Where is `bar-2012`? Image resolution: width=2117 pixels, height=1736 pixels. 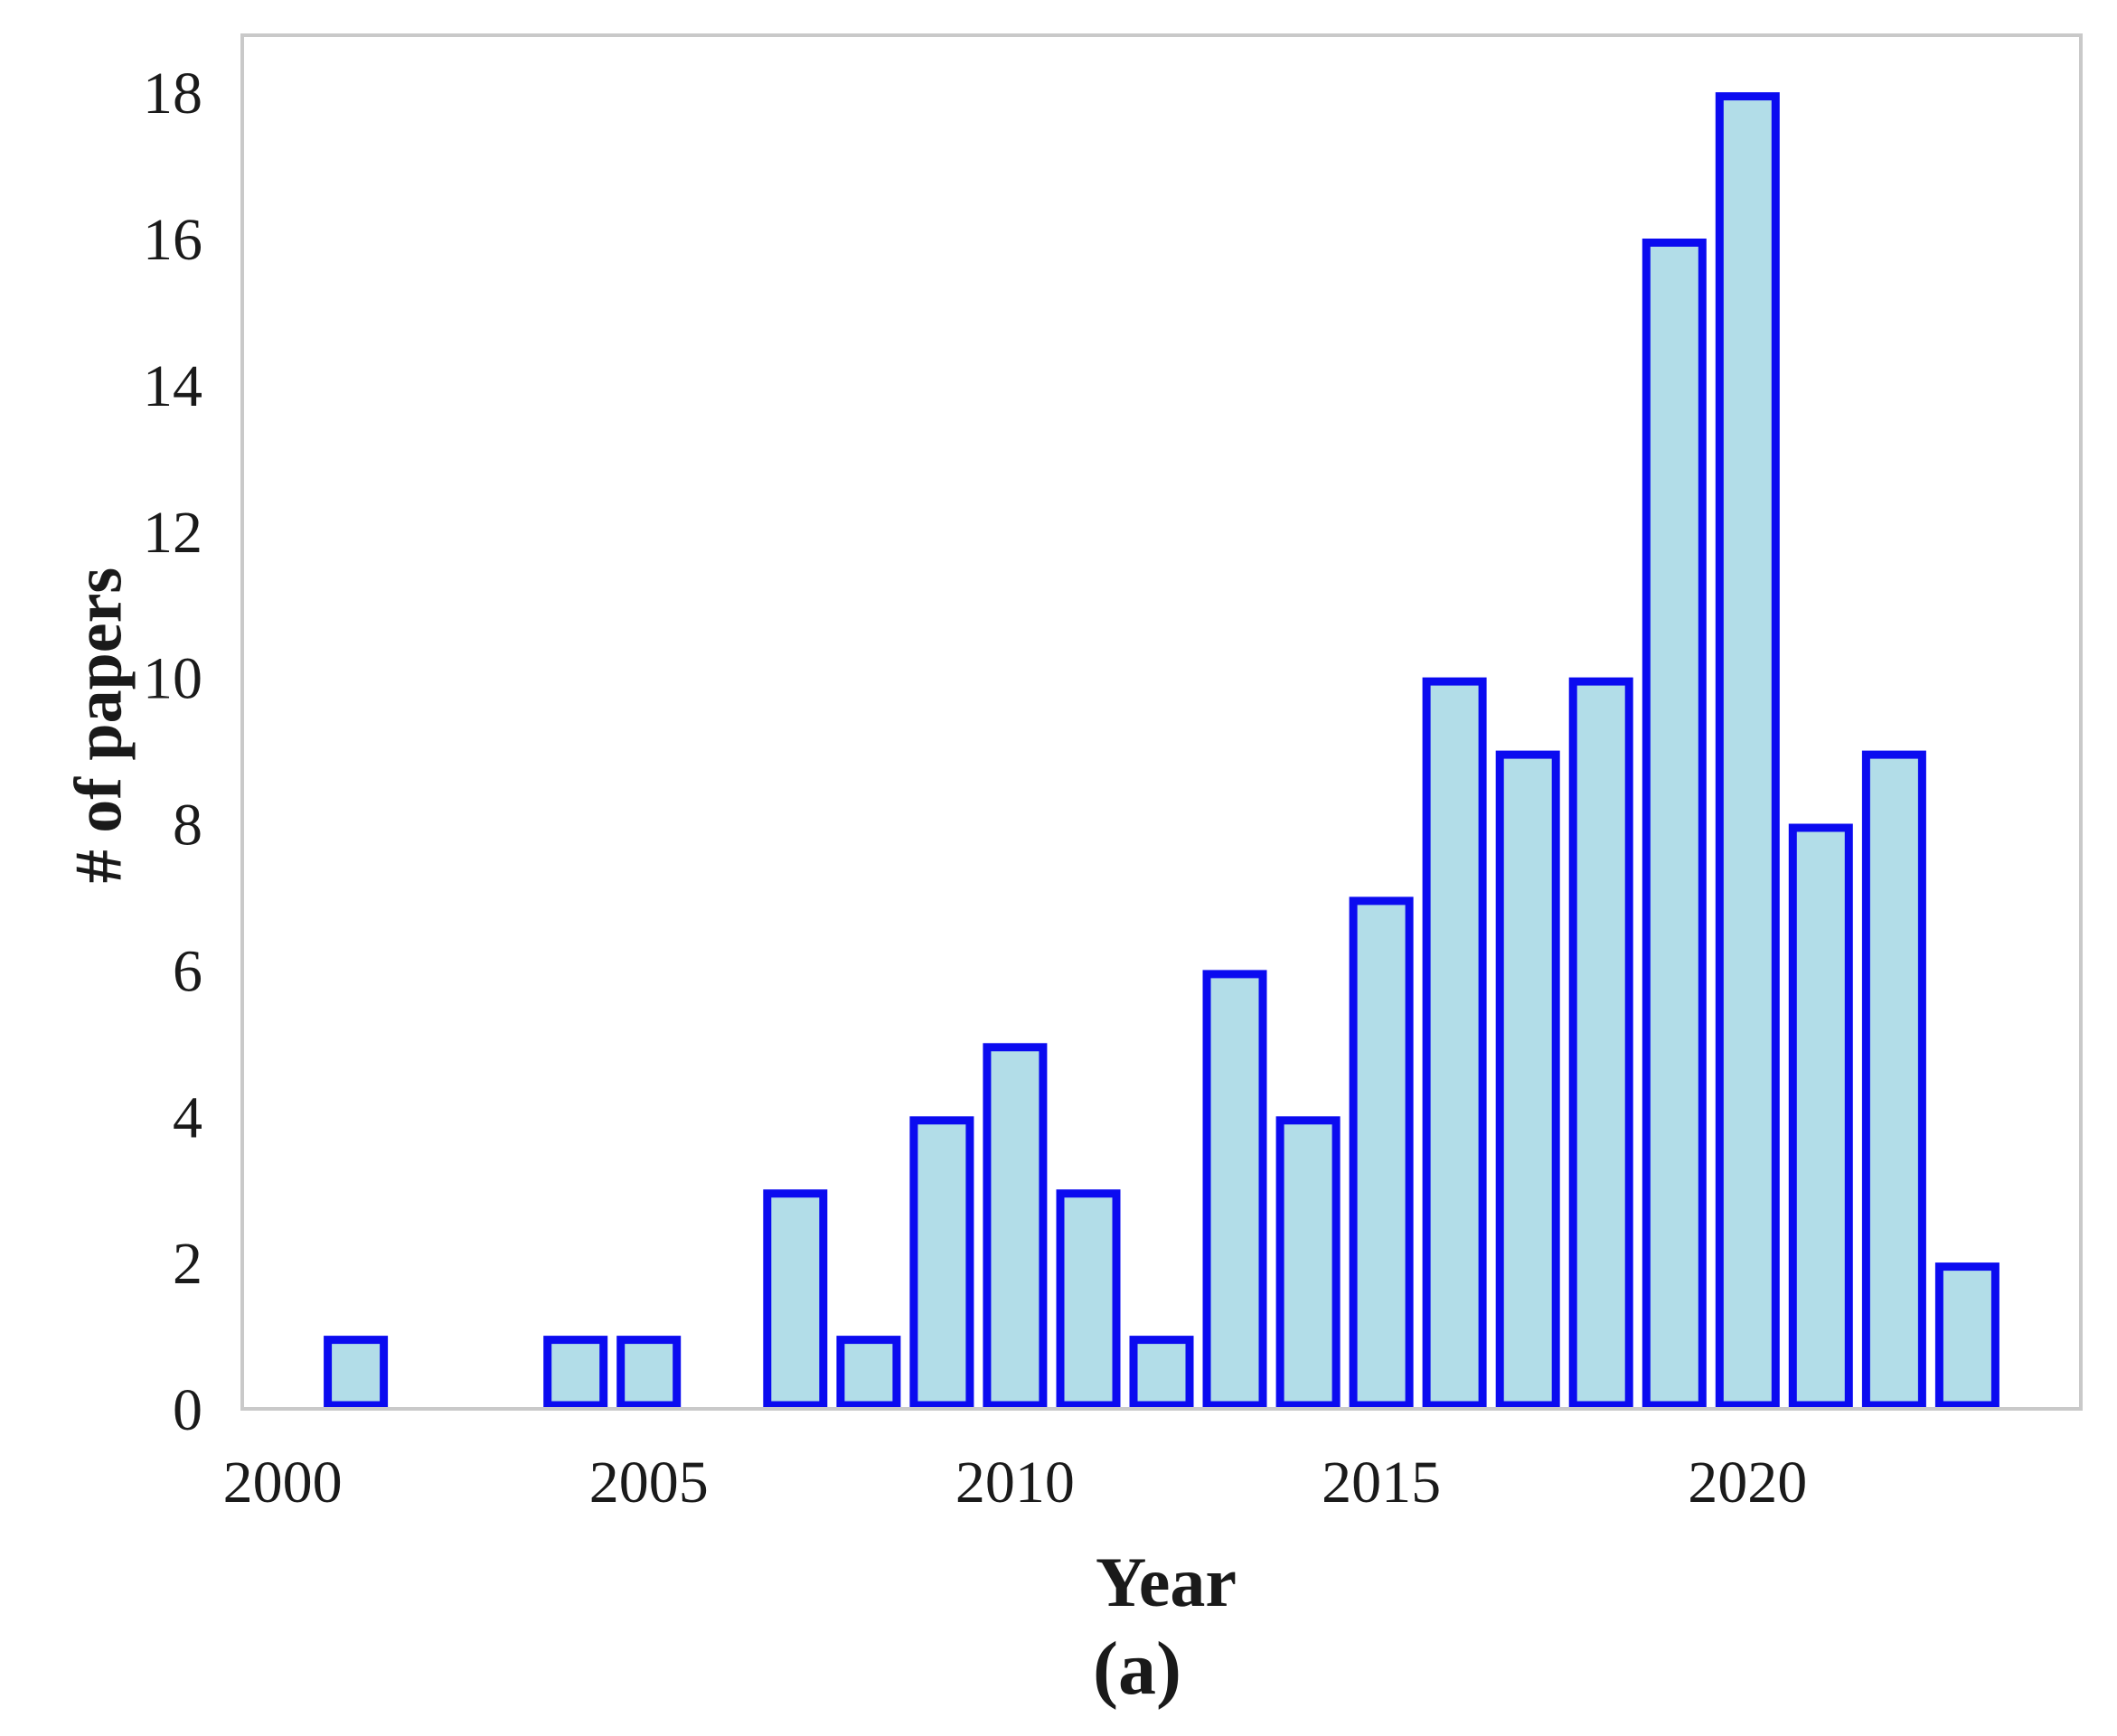 bar-2012 is located at coordinates (1161, 1373).